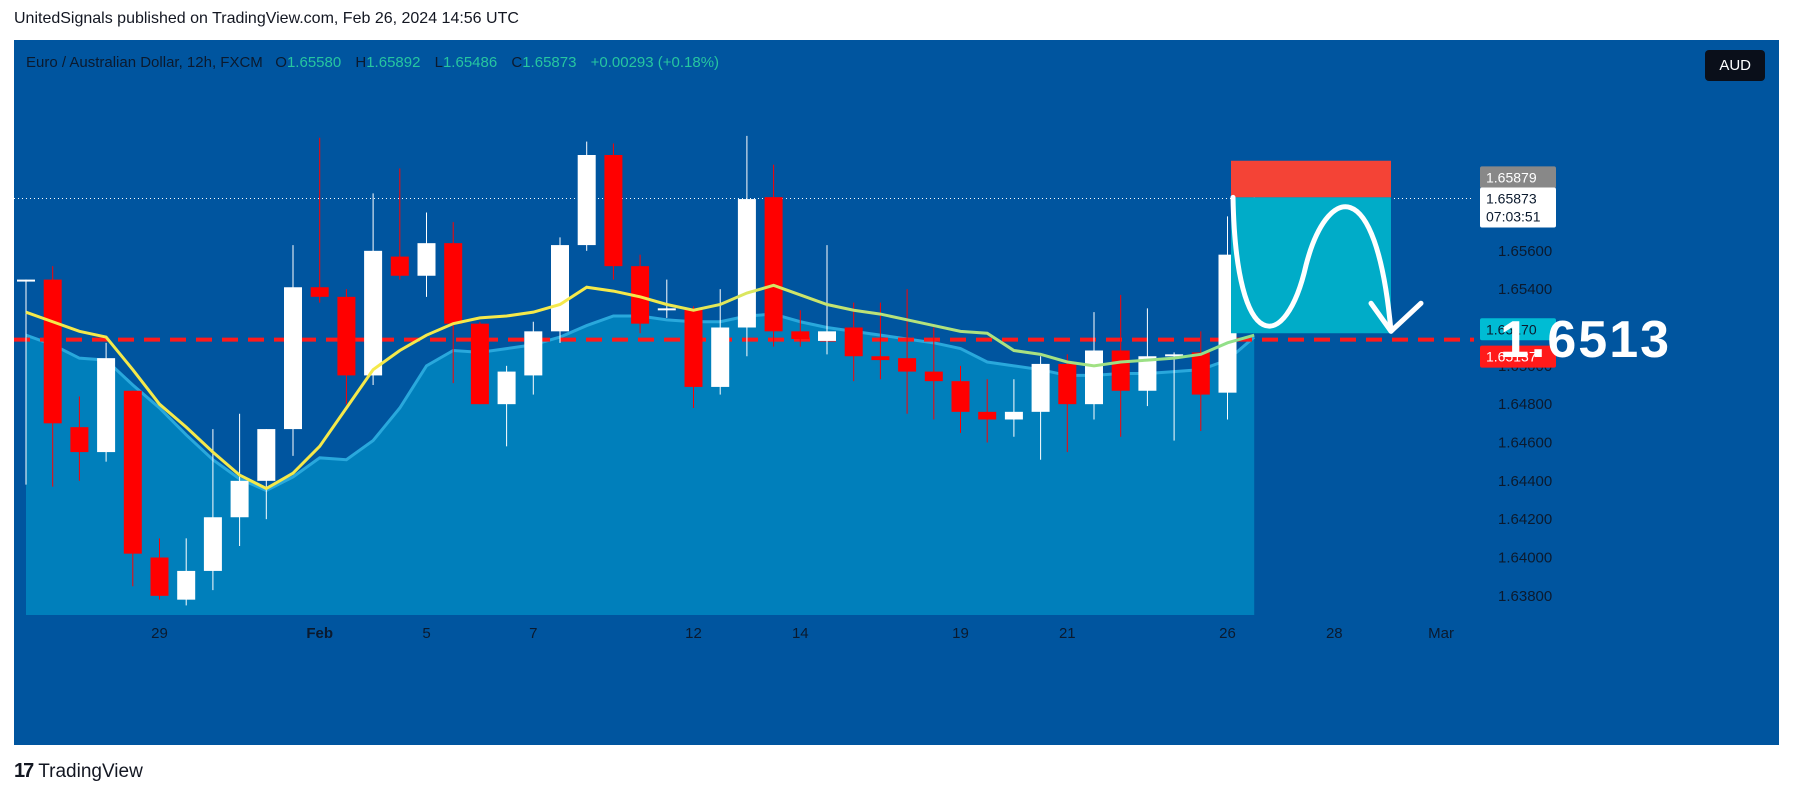 This screenshot has height=798, width=1793. What do you see at coordinates (1441, 633) in the screenshot?
I see `time-tick-label: Mar` at bounding box center [1441, 633].